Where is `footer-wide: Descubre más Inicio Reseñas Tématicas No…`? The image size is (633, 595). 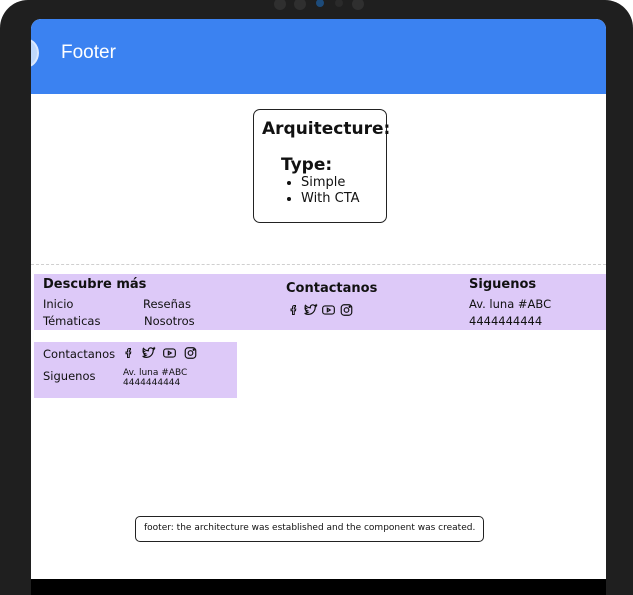
footer-wide: Descubre más Inicio Reseñas Tématicas No… is located at coordinates (320, 302).